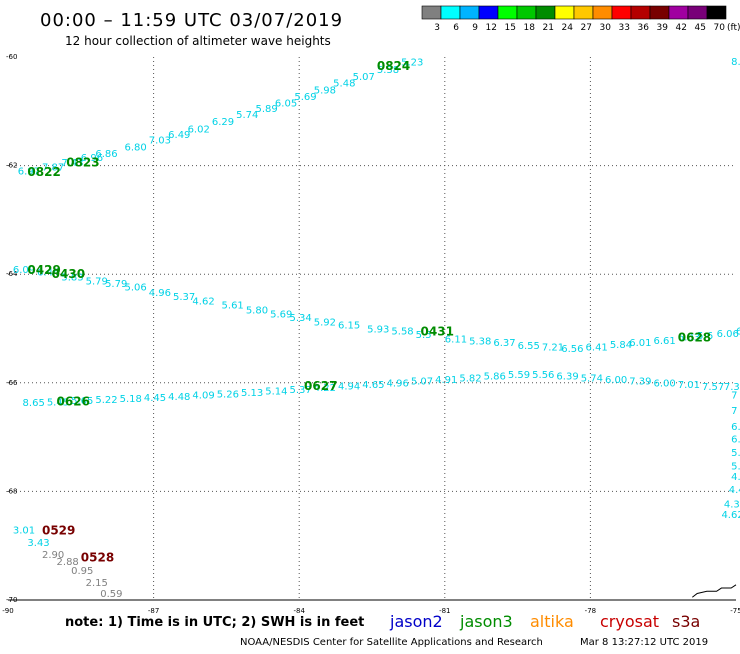 This screenshot has width=740, height=654. Describe the element at coordinates (111, 594) in the screenshot. I see `swh-value: 0.59` at that location.